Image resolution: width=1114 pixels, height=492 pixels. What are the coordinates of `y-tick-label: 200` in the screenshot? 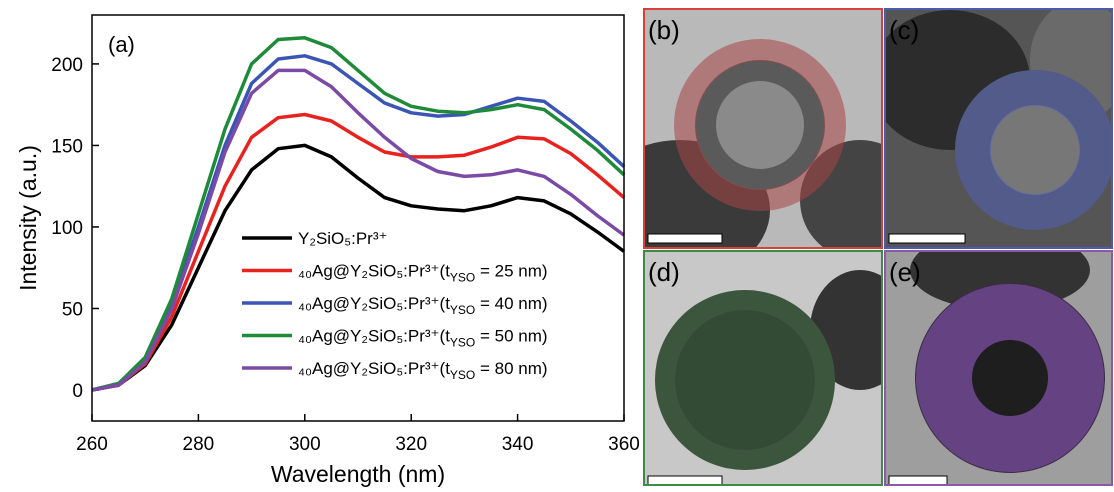 It's located at (67, 65).